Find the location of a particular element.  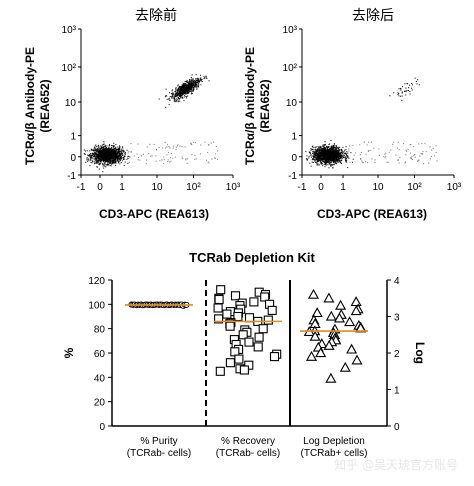

y-tick-label-before: -1 is located at coordinates (71, 176).